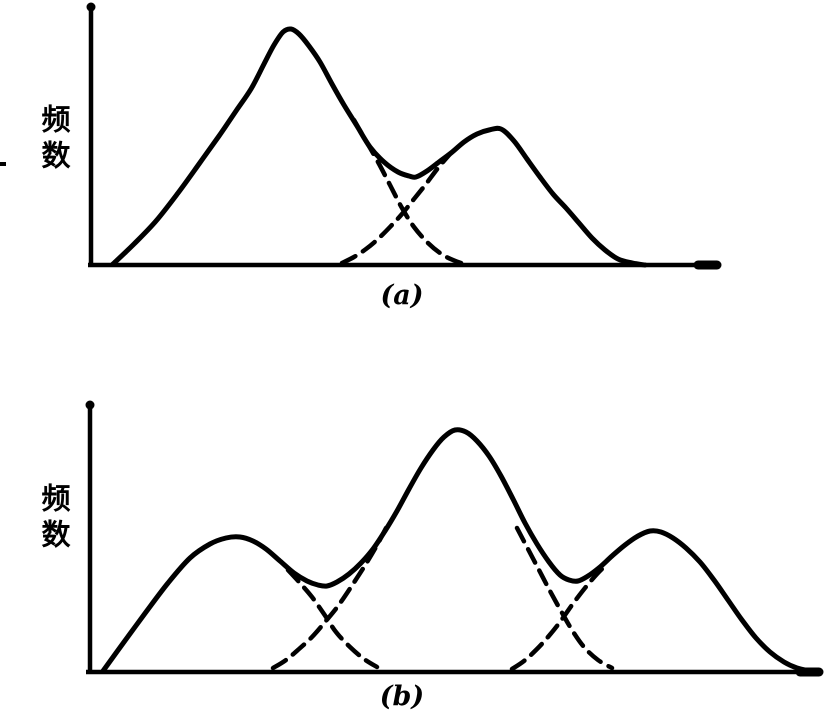  I want to click on chart-b-component-2-right-tail-curve, so click(564, 598).